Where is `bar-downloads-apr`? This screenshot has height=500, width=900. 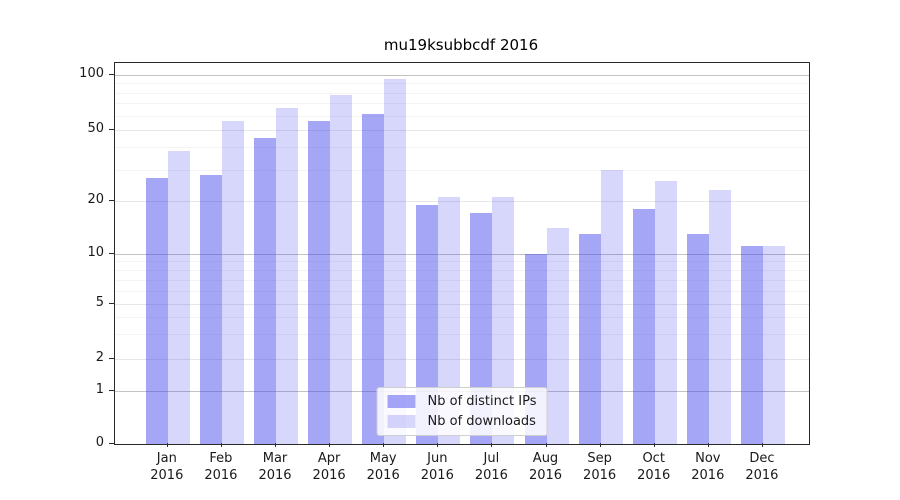 bar-downloads-apr is located at coordinates (341, 269).